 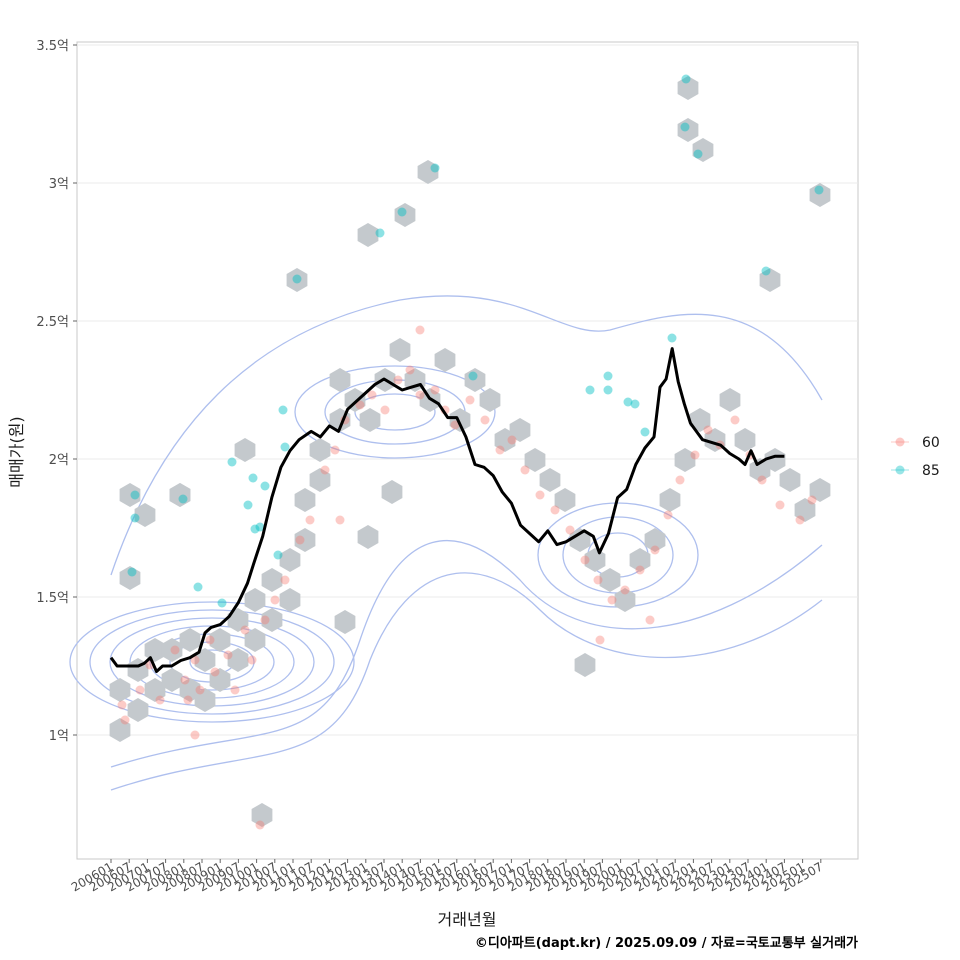 I want to click on y-tick-label: 3억, so click(x=59, y=184).